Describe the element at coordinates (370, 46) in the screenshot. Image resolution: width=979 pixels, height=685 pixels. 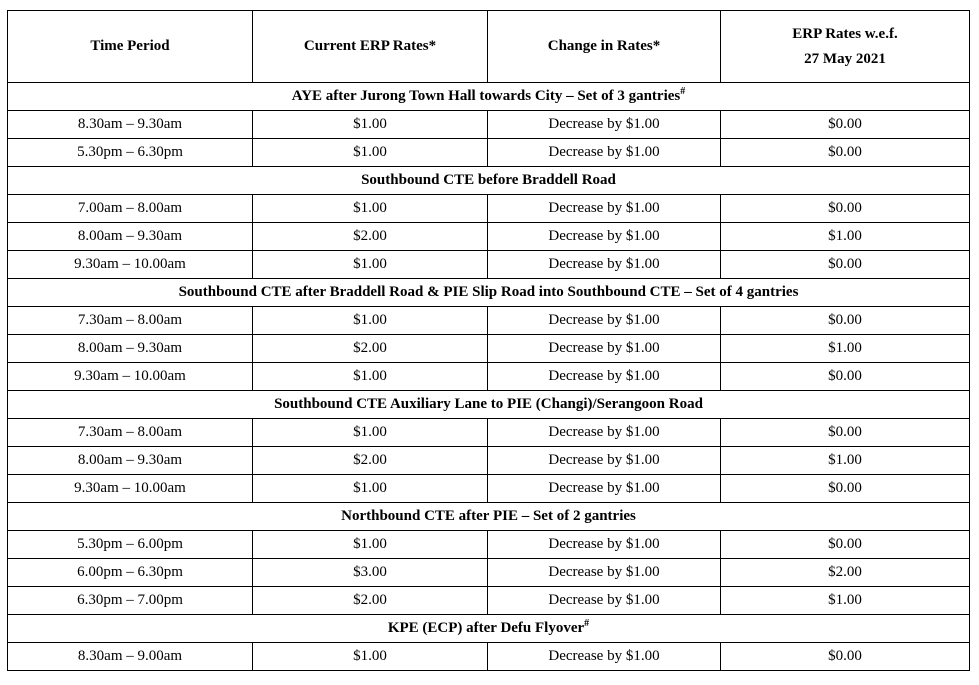
I see `header-current-rates: Current ERP Rates*` at that location.